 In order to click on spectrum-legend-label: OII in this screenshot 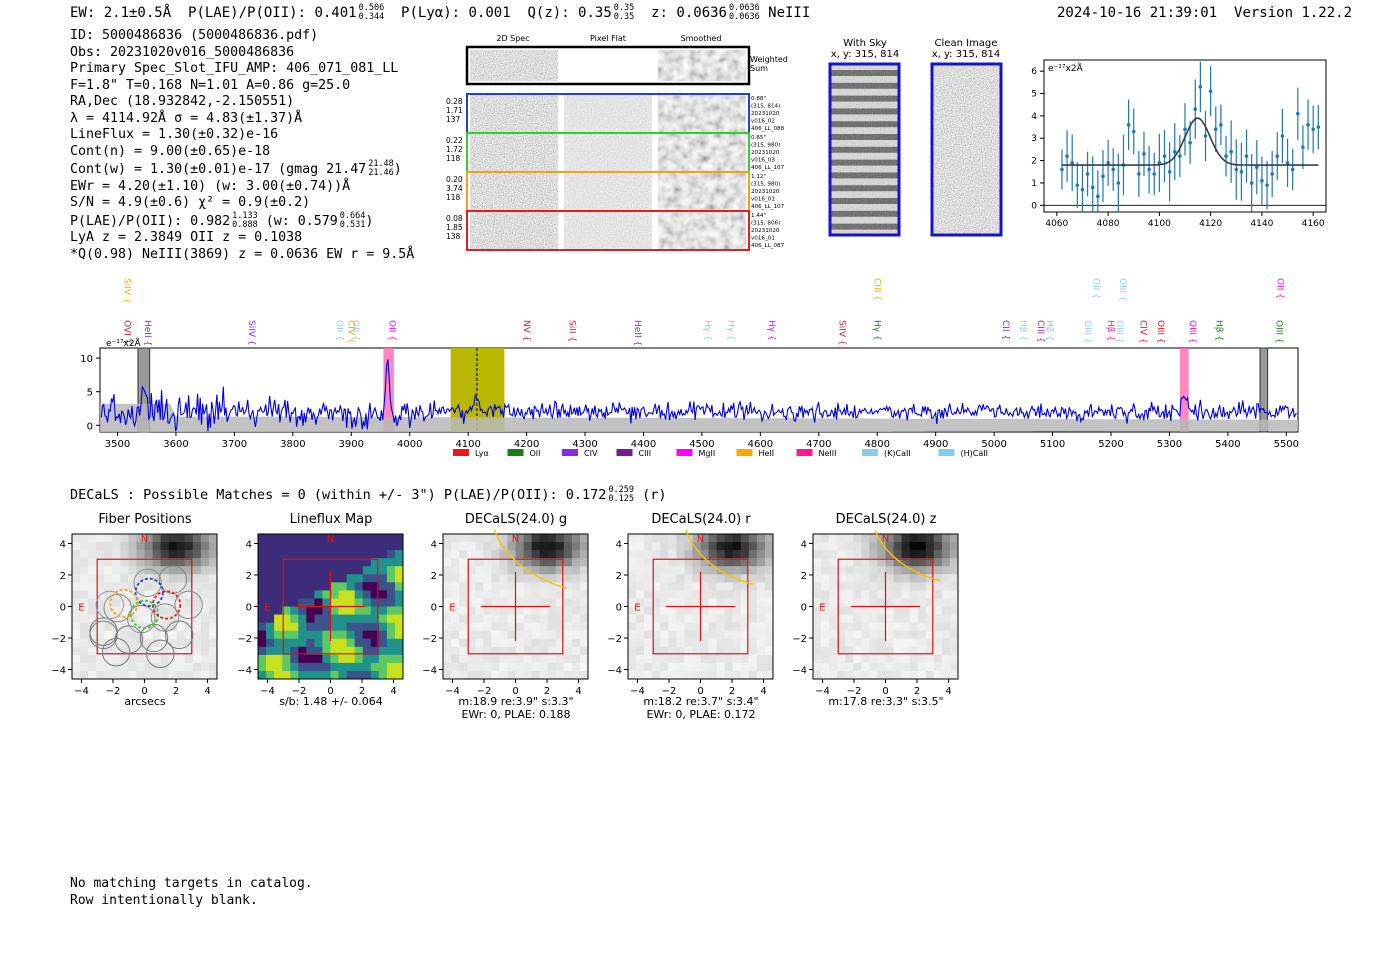, I will do `click(535, 453)`.